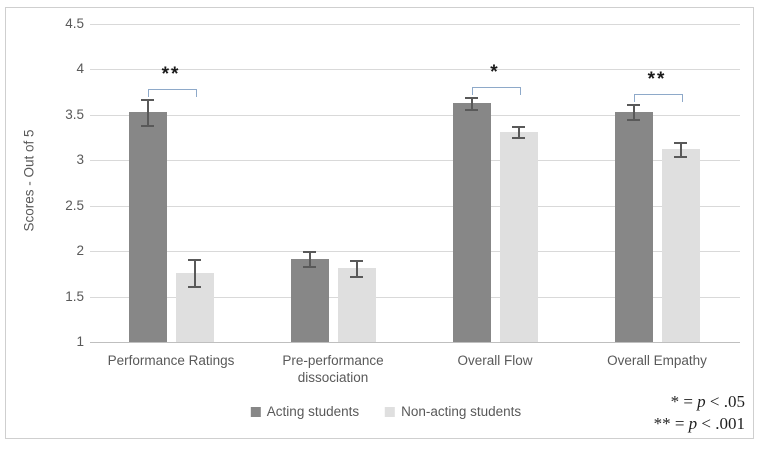 Image resolution: width=767 pixels, height=454 pixels. I want to click on legend-label-acting-students: Acting students, so click(313, 411).